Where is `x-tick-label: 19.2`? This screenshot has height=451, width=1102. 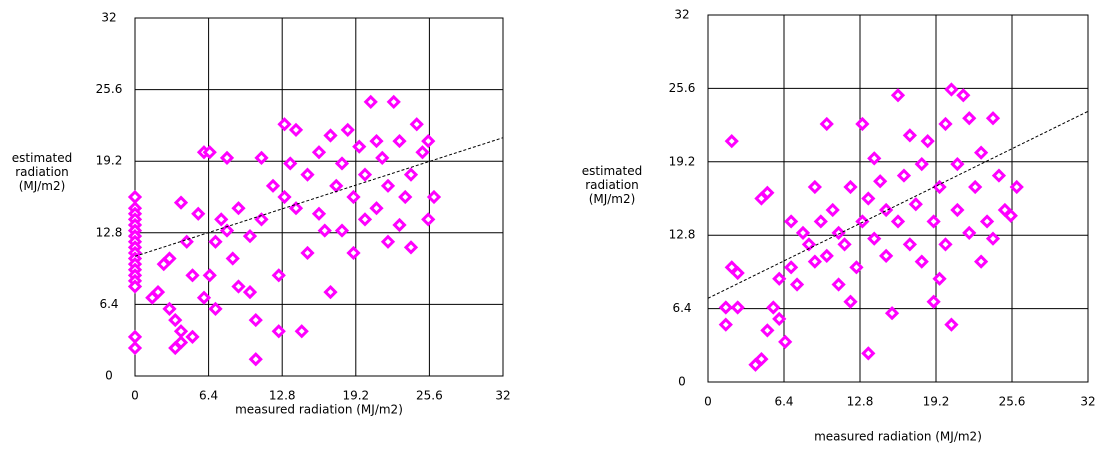 x-tick-label: 19.2 is located at coordinates (355, 396).